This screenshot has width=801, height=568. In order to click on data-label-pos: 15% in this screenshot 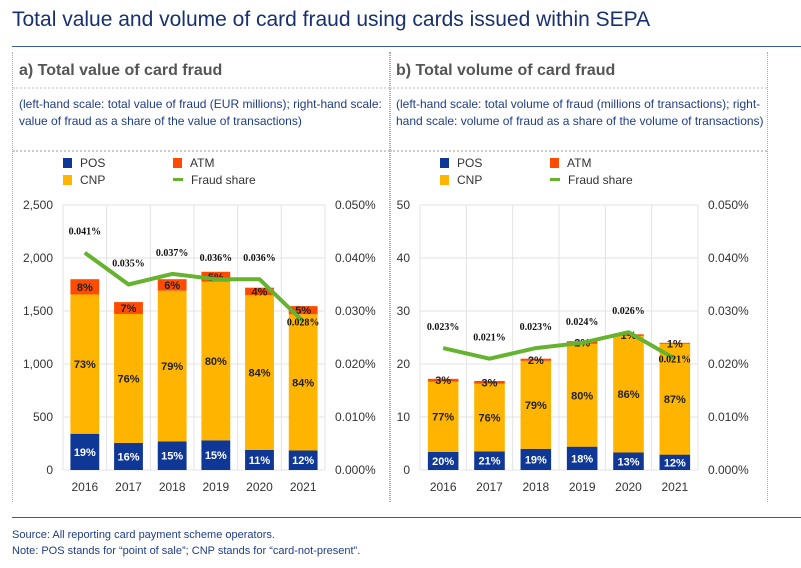, I will do `click(216, 456)`.